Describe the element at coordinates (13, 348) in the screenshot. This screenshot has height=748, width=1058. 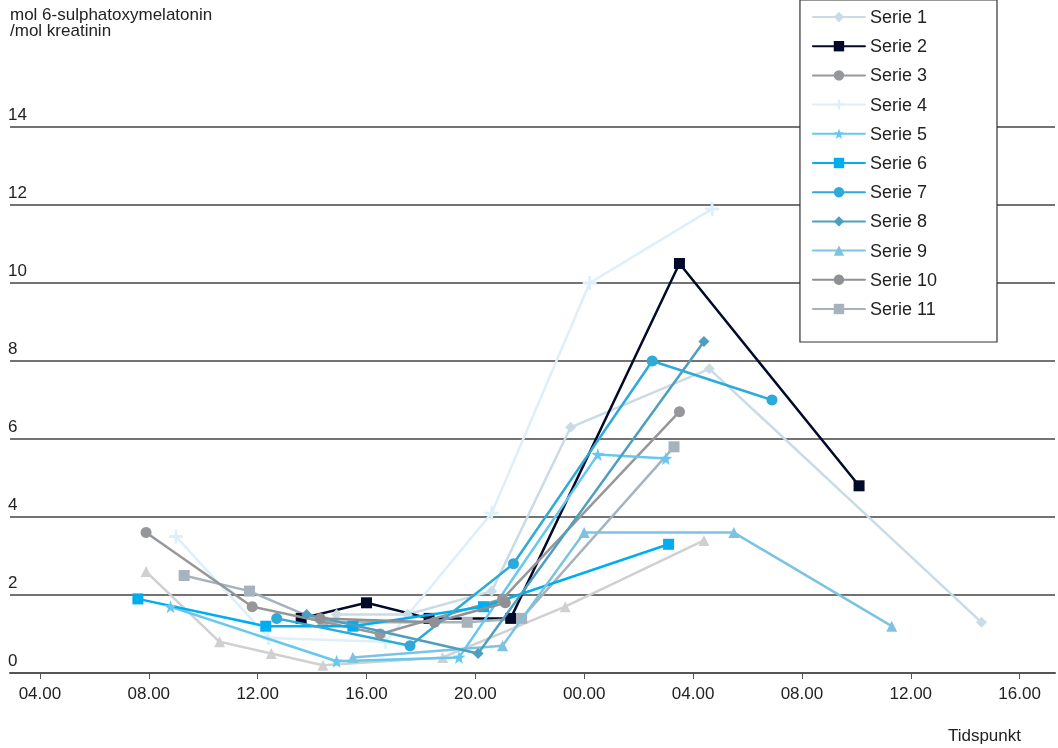
I see `y-tick-label: 8` at that location.